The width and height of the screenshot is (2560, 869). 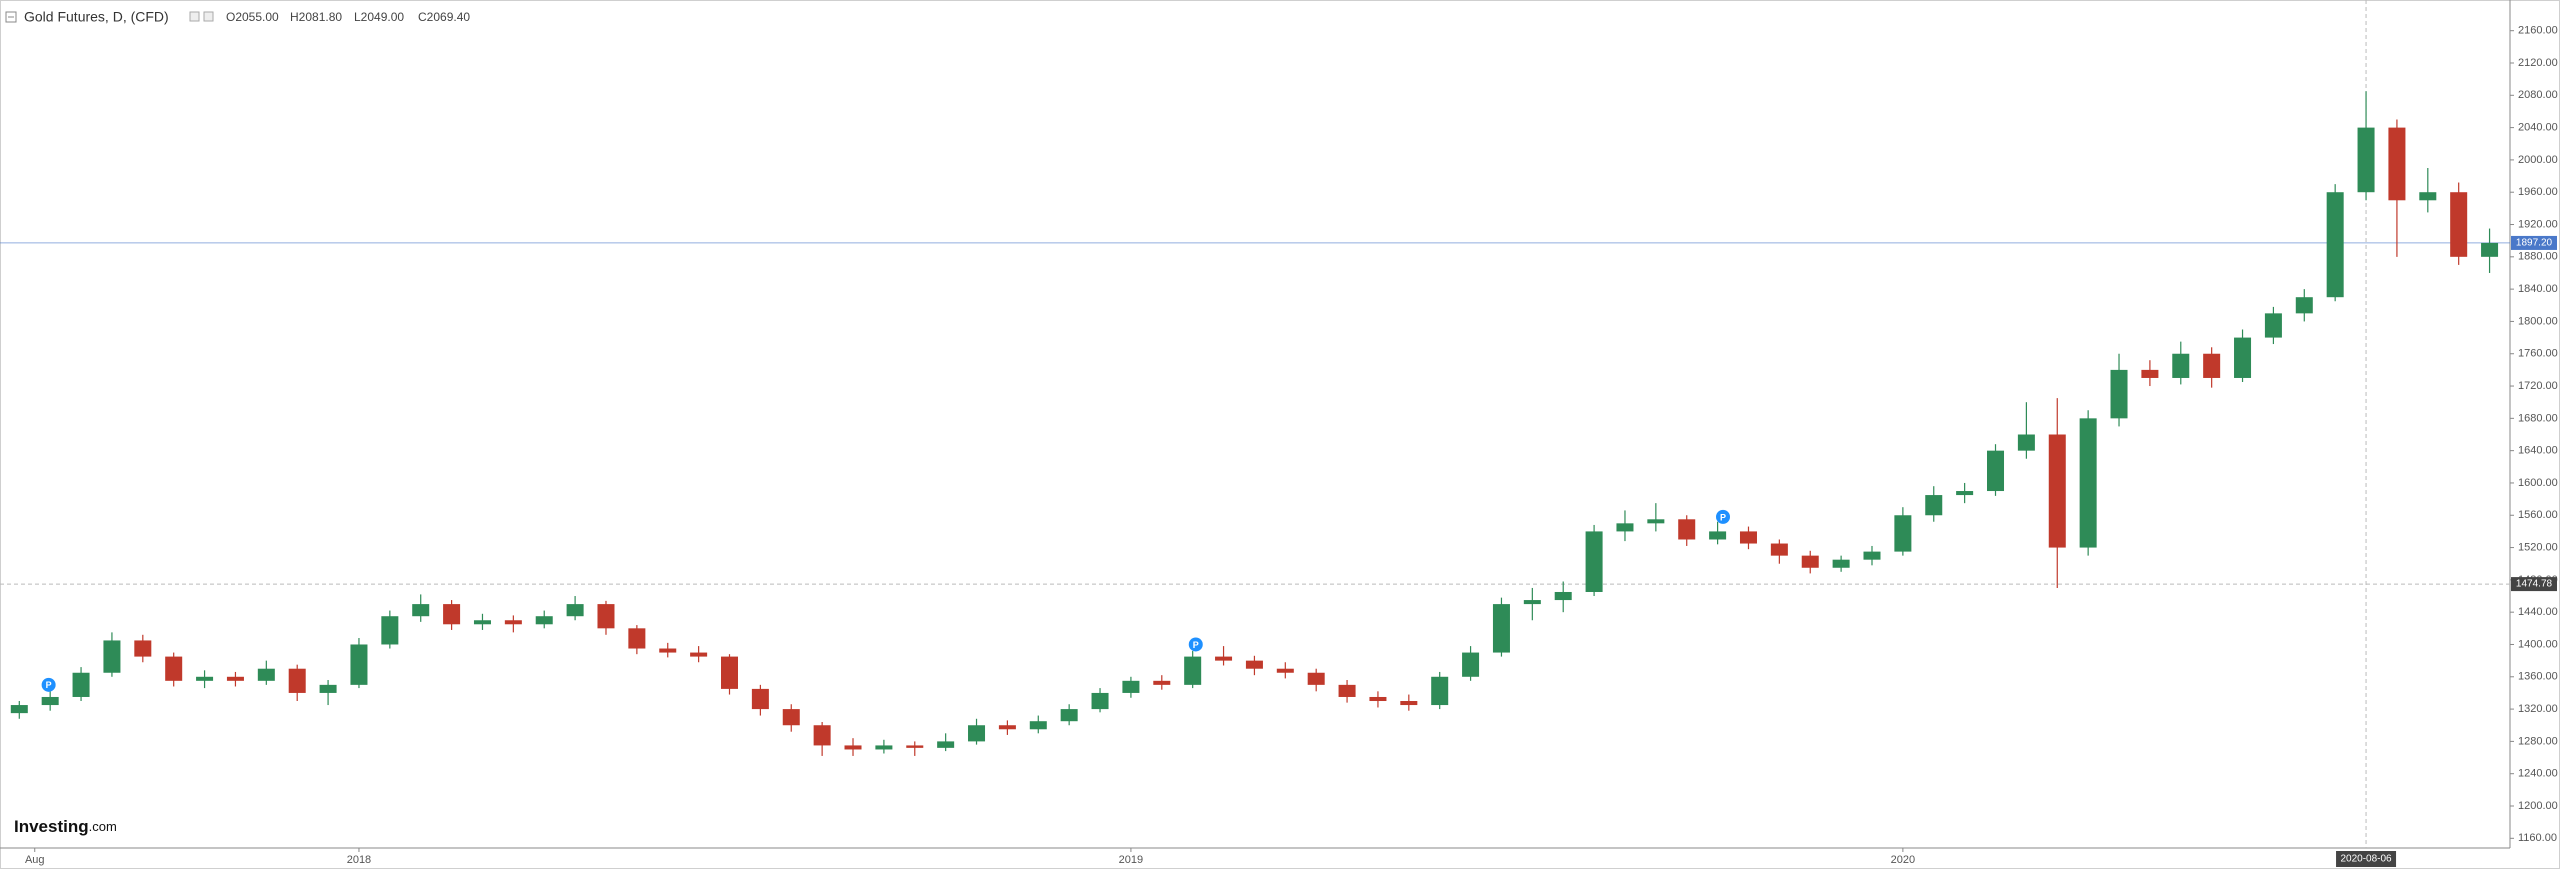 I want to click on ohlc-value: O2055.00, so click(x=252, y=17).